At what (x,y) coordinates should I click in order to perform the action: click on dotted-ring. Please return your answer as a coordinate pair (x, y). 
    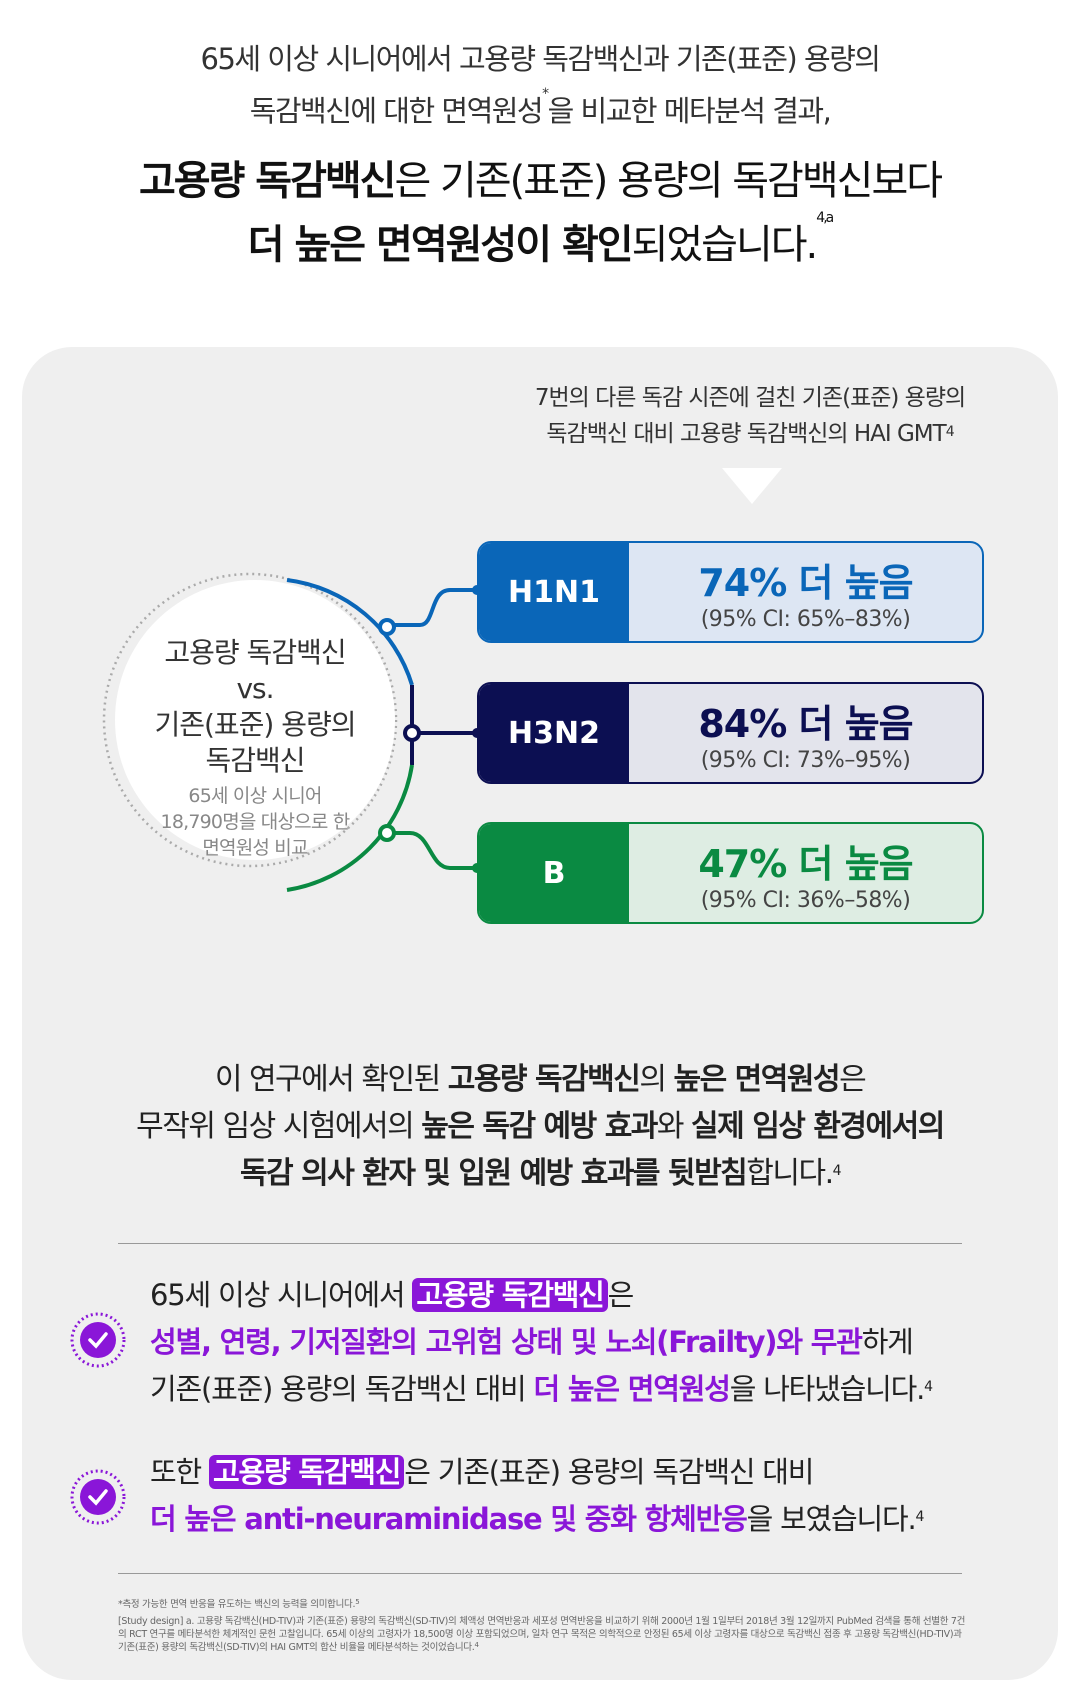
    Looking at the image, I should click on (250, 720).